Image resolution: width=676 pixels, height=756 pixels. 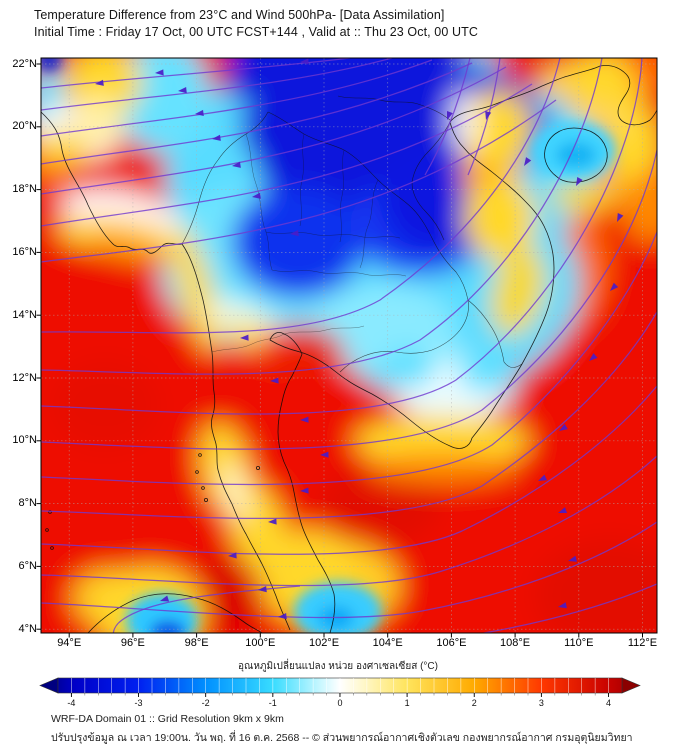 What do you see at coordinates (69, 643) in the screenshot?
I see `lon-label: 94°E` at bounding box center [69, 643].